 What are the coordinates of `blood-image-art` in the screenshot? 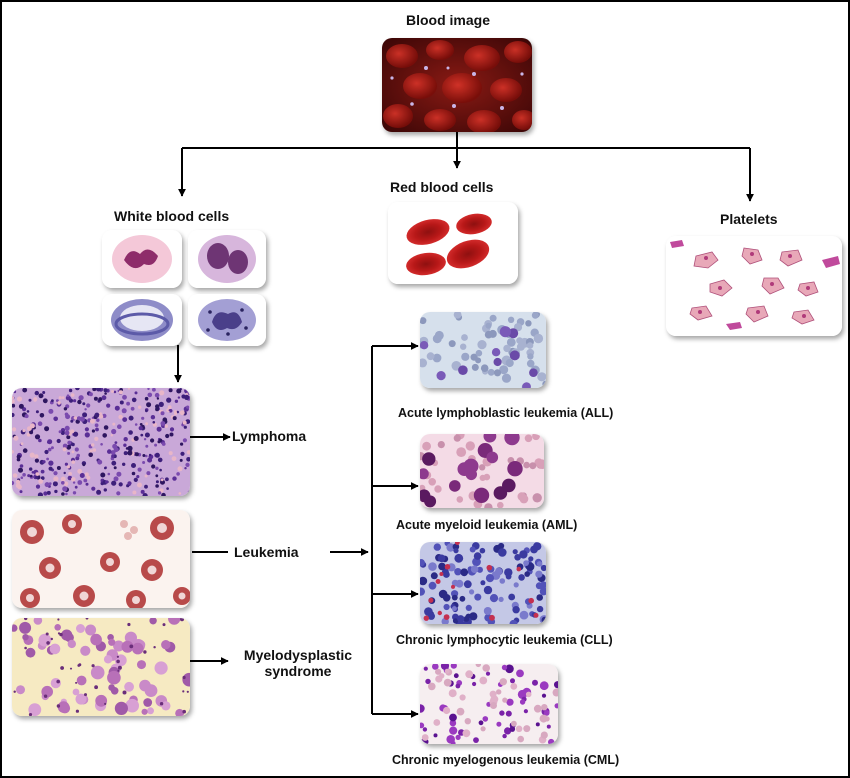 It's located at (457, 85).